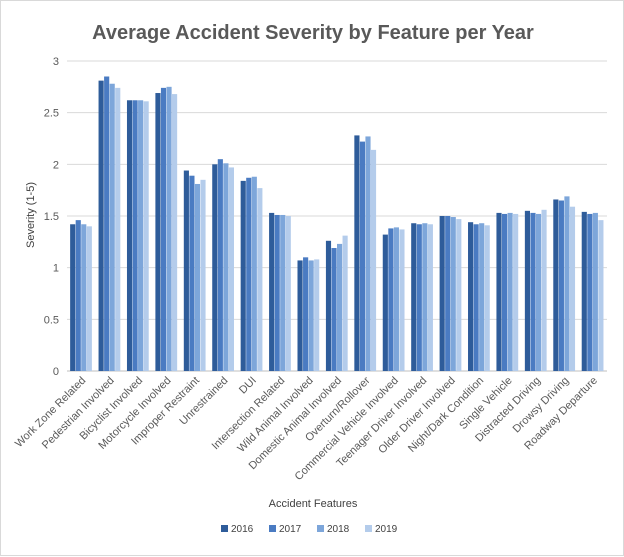 This screenshot has width=624, height=557. I want to click on legend-label: 2016, so click(242, 529).